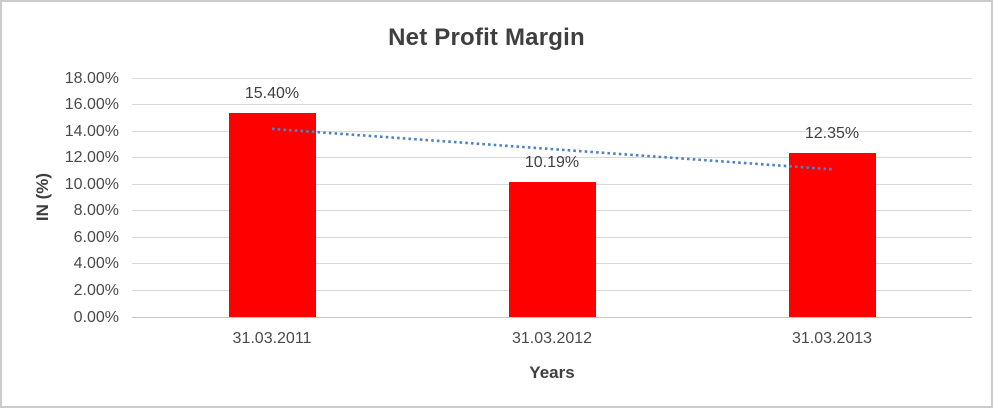 This screenshot has width=993, height=408. Describe the element at coordinates (272, 338) in the screenshot. I see `x-tick-label: 31.03.2011` at that location.